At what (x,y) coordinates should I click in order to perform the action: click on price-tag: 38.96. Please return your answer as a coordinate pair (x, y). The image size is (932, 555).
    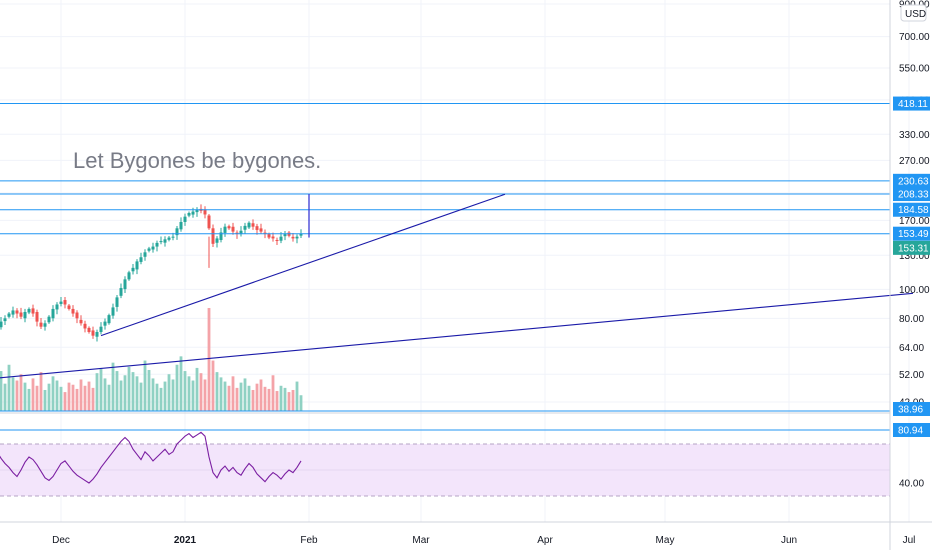
    Looking at the image, I should click on (911, 409).